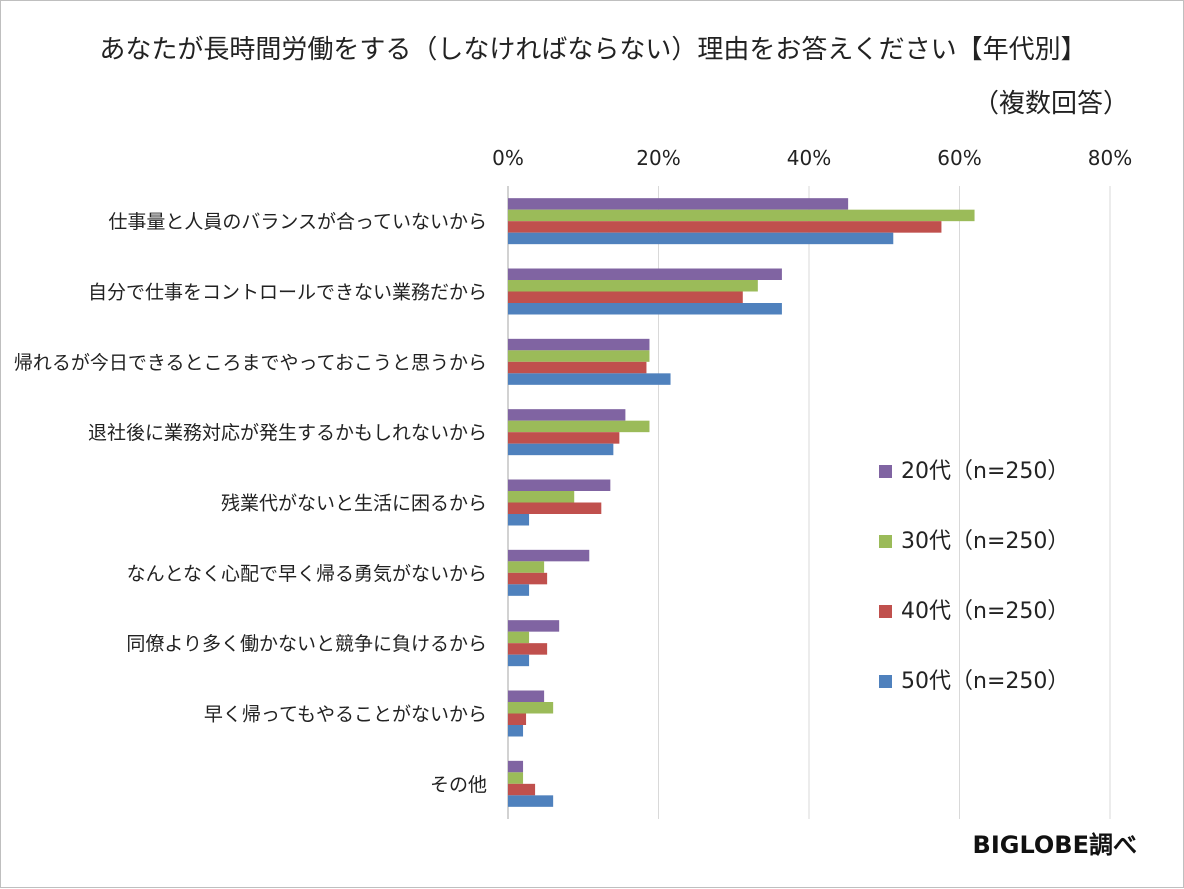 This screenshot has height=889, width=1184. I want to click on x-tick-label: 40%, so click(809, 158).